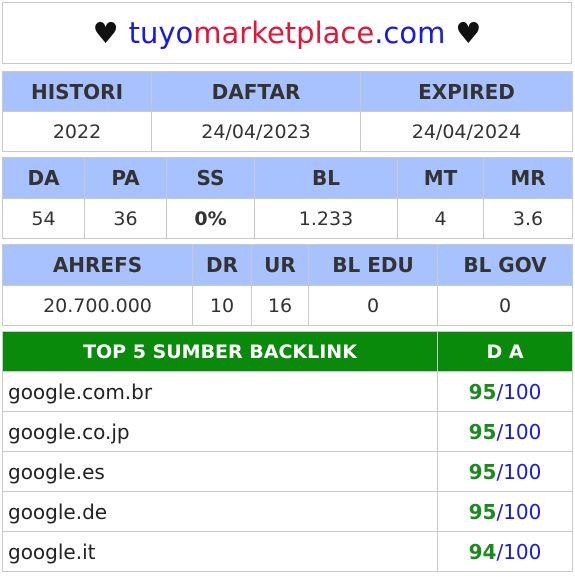 This screenshot has height=577, width=575. I want to click on header-daftar: DAFTAR, so click(256, 91).